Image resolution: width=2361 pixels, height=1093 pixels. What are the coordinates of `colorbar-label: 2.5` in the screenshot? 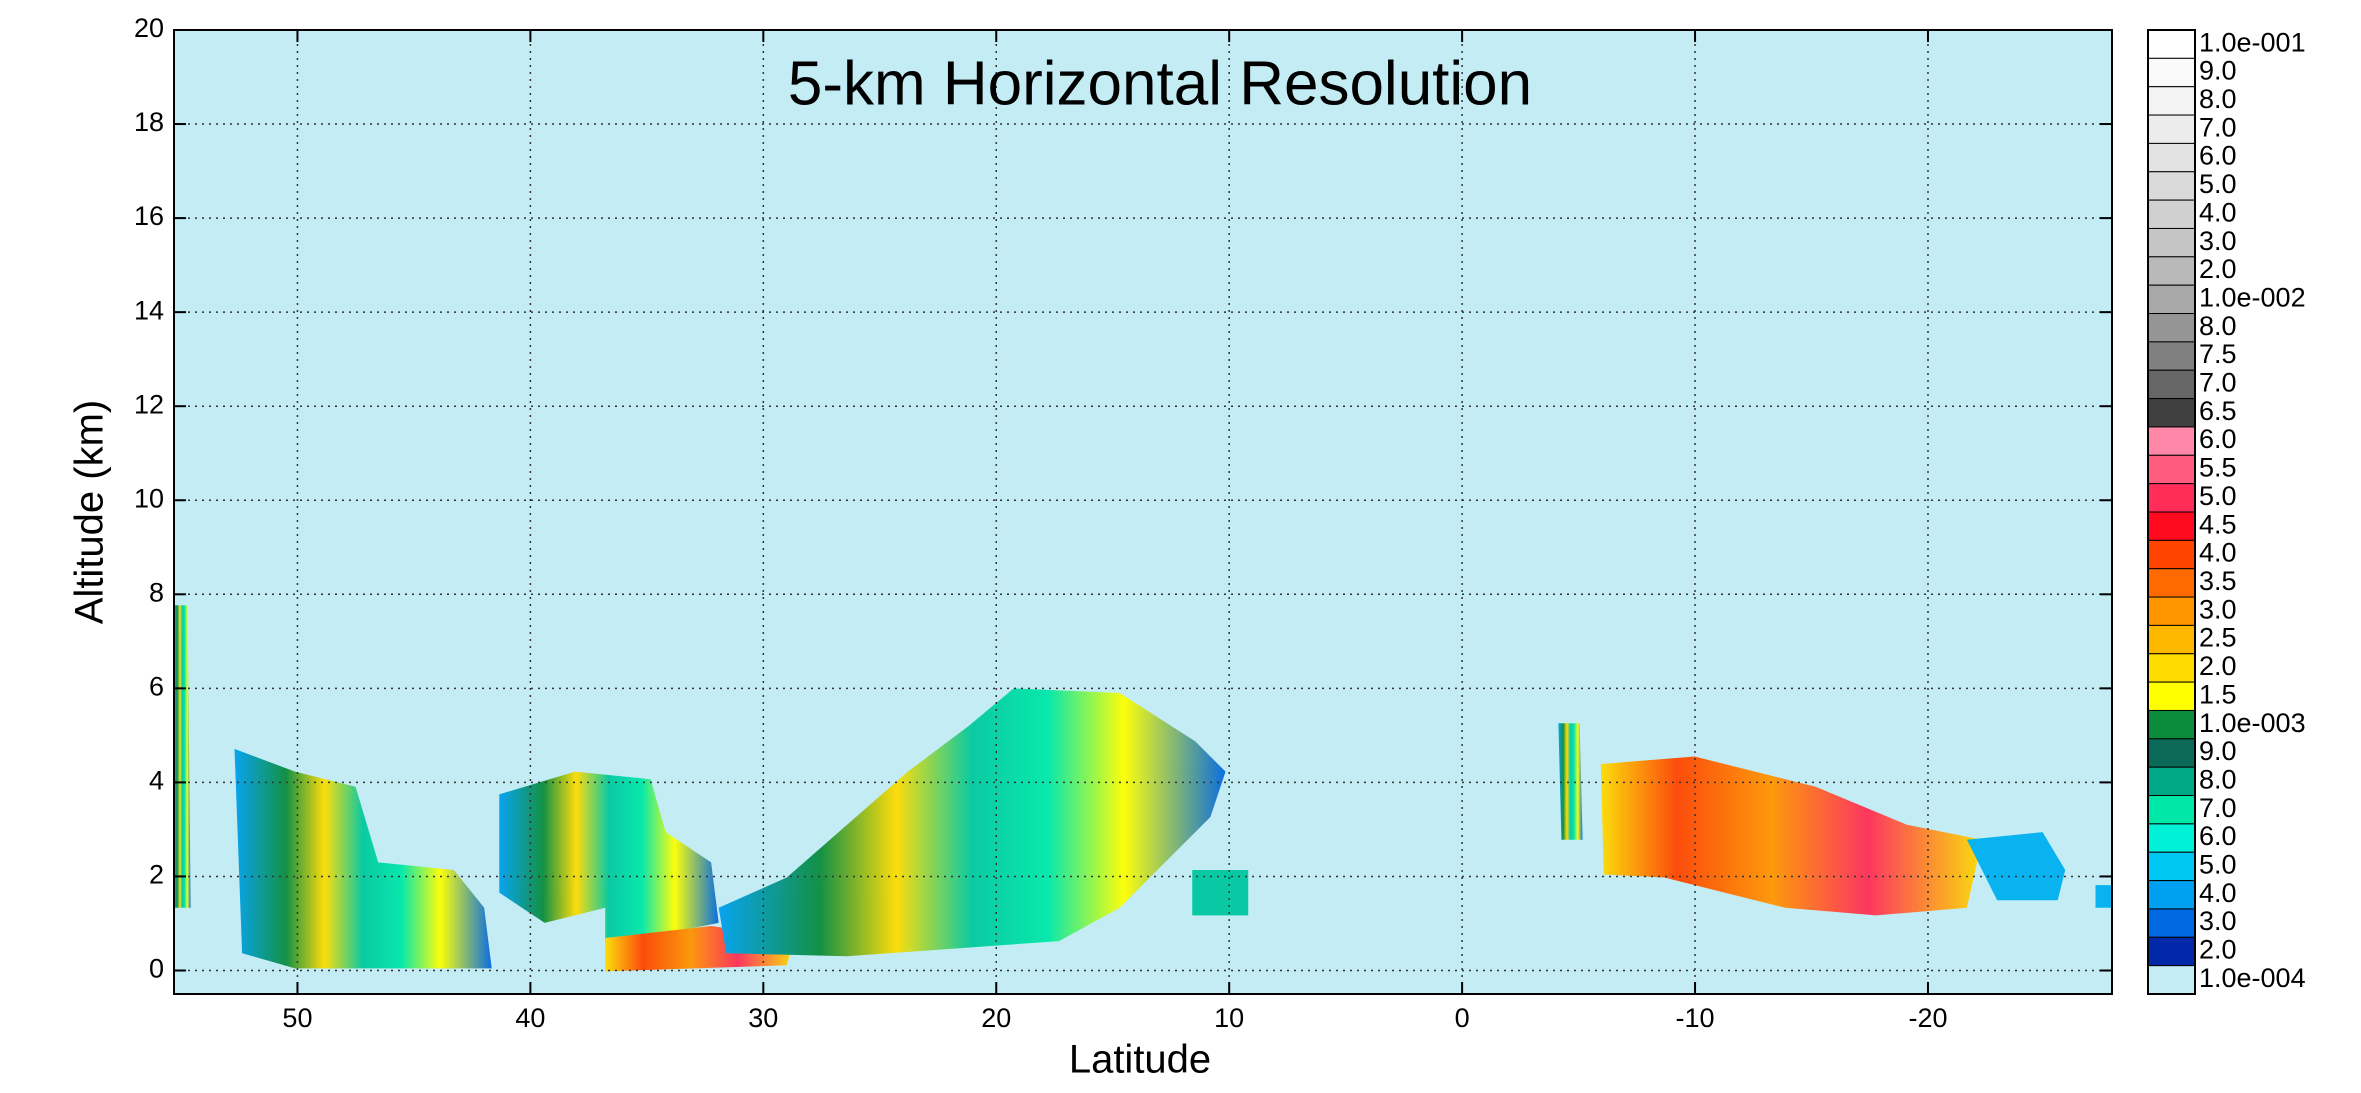 It's located at (2218, 638).